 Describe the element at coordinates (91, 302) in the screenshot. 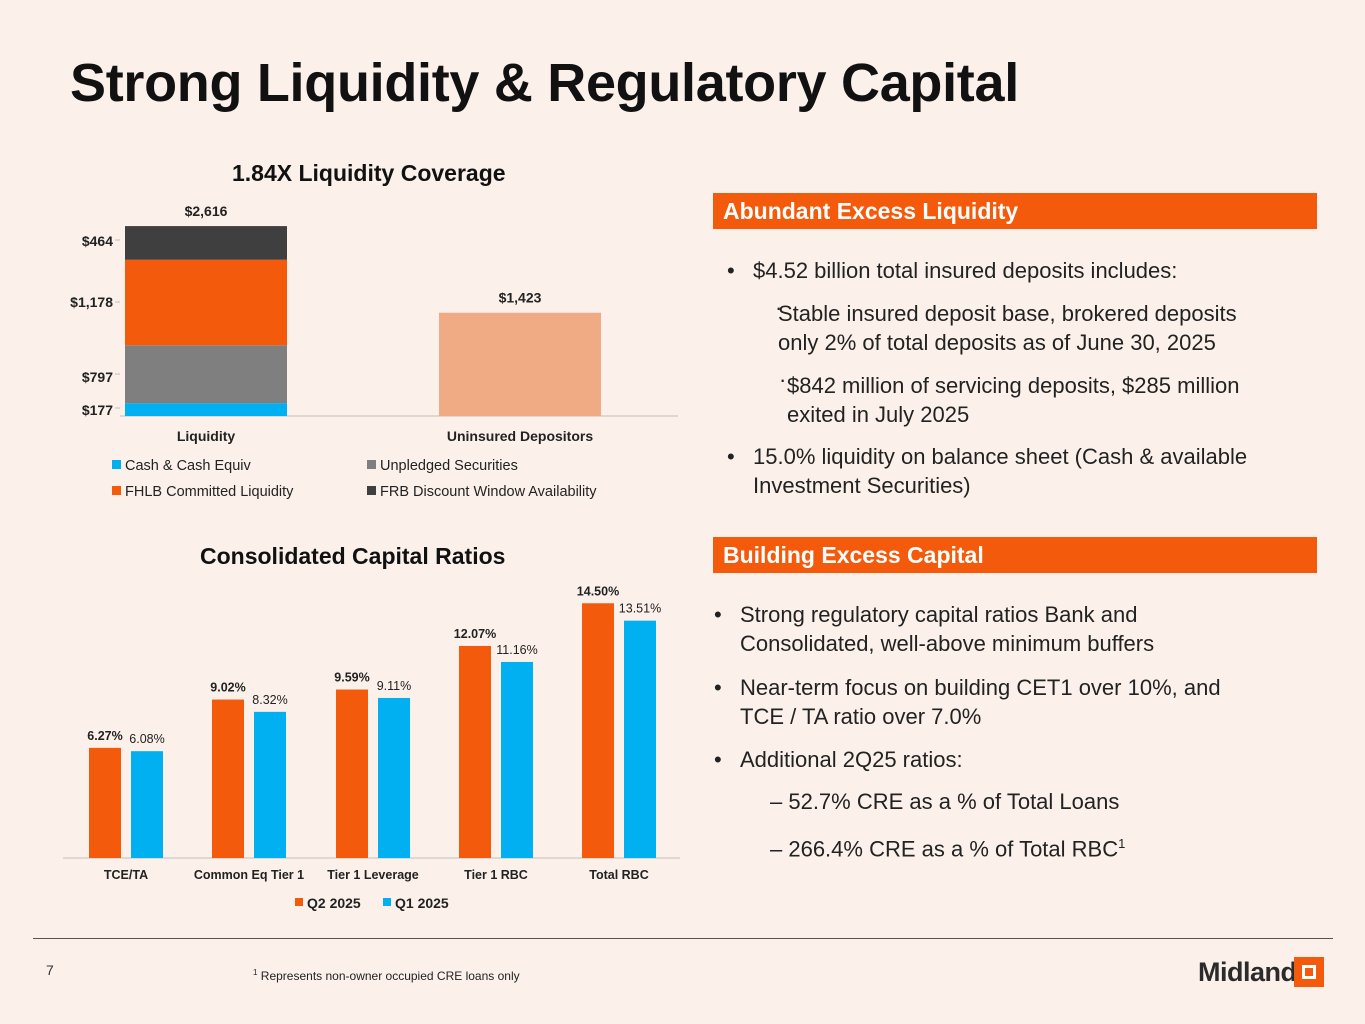

I see `label-fhlb: $1,178` at that location.